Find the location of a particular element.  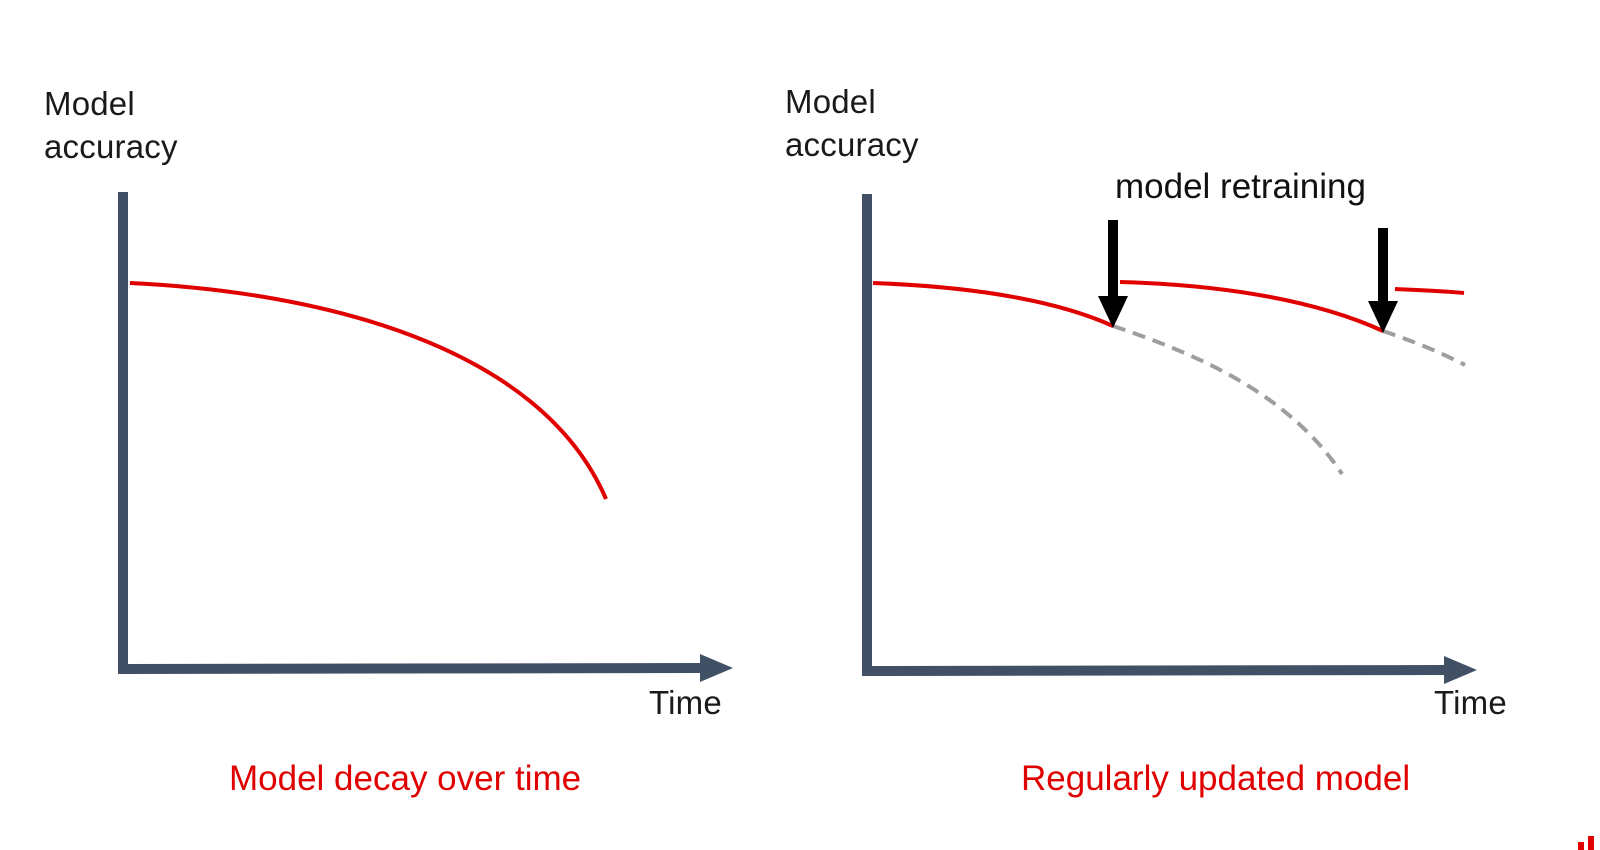

x-axis-right is located at coordinates (1155, 670).